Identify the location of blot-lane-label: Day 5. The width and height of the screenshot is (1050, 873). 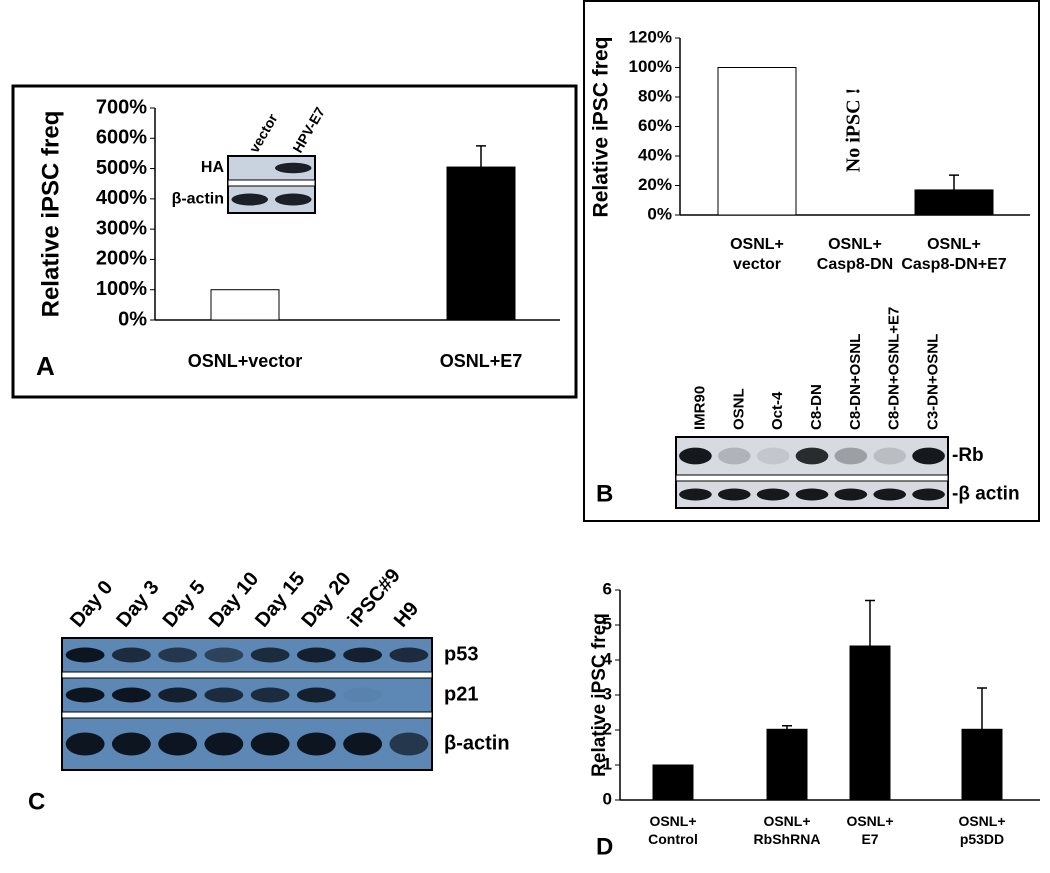
(184, 604).